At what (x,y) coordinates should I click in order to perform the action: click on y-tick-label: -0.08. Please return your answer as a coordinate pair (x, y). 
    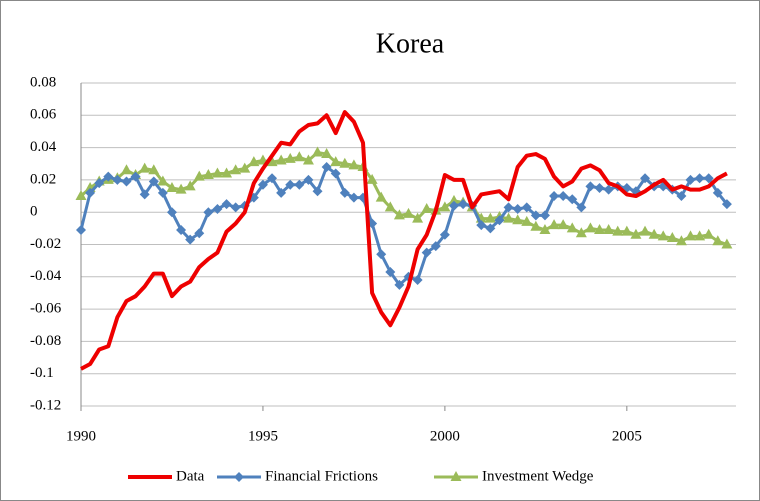
    Looking at the image, I should click on (45, 341).